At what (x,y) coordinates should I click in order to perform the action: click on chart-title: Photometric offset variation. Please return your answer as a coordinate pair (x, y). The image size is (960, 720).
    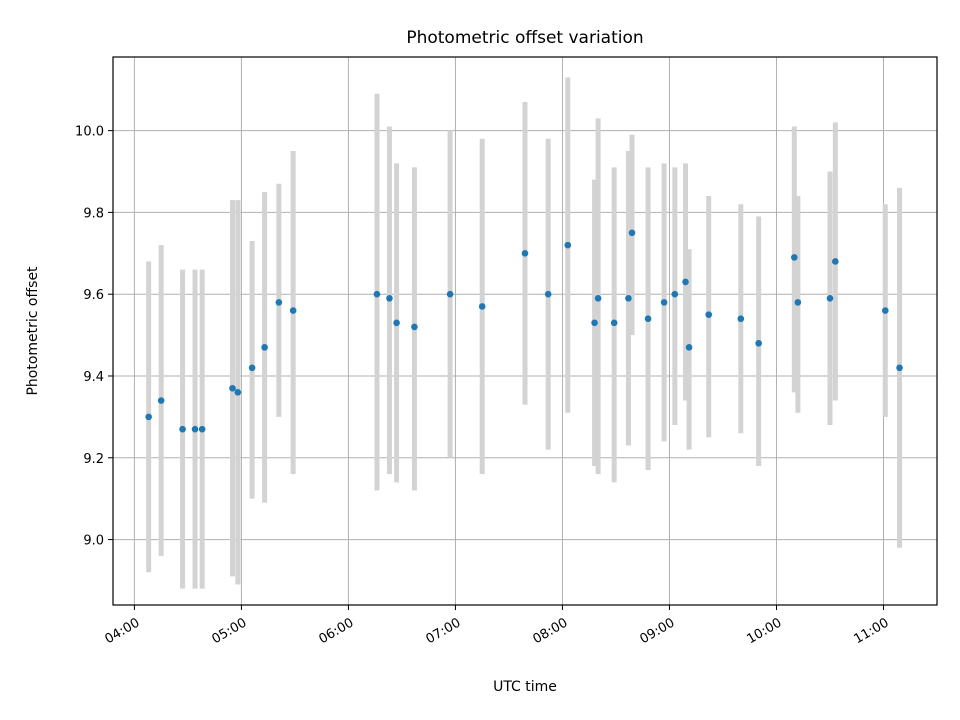
    Looking at the image, I should click on (524, 38).